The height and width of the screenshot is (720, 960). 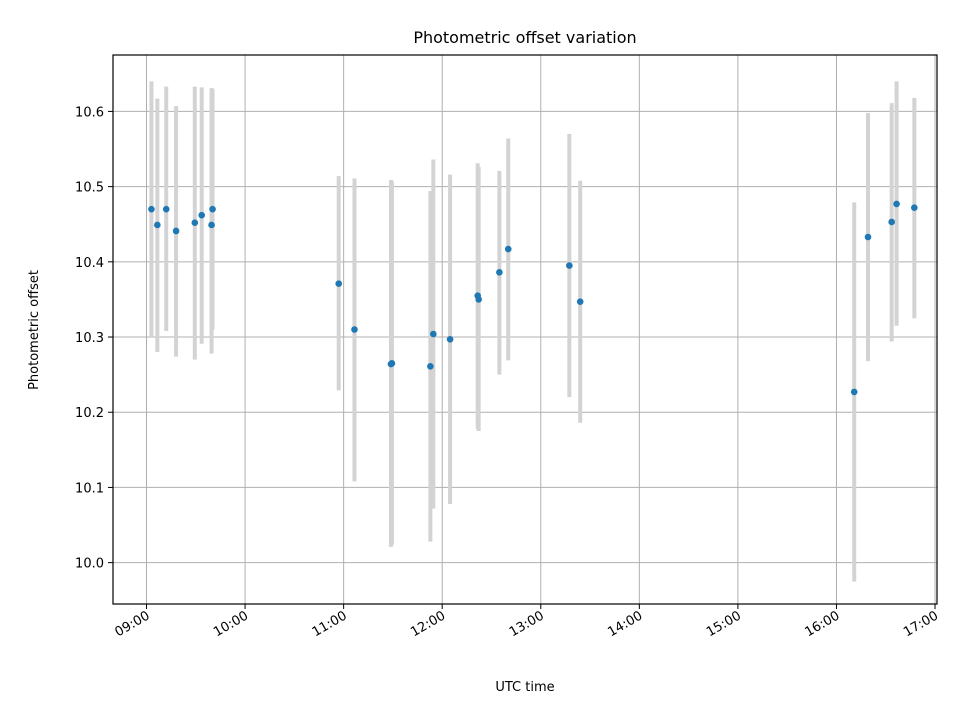 What do you see at coordinates (34, 330) in the screenshot?
I see `y-axis-label: Photometric offset` at bounding box center [34, 330].